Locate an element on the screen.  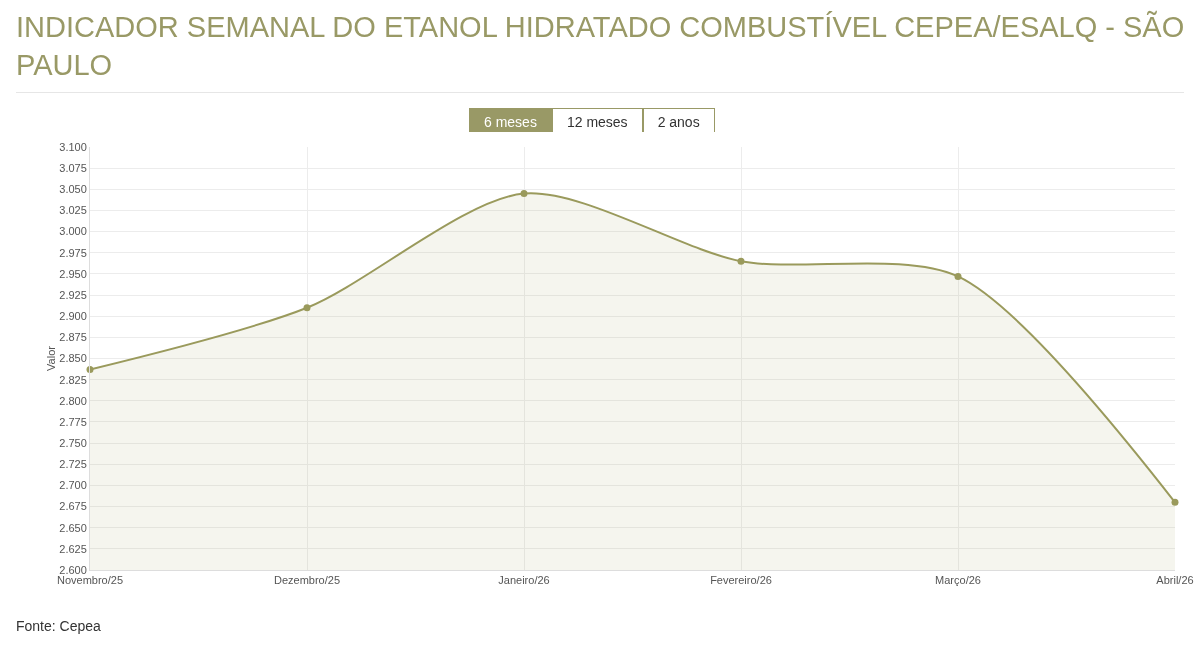
y-tick-label: 2.875 is located at coordinates (73, 337).